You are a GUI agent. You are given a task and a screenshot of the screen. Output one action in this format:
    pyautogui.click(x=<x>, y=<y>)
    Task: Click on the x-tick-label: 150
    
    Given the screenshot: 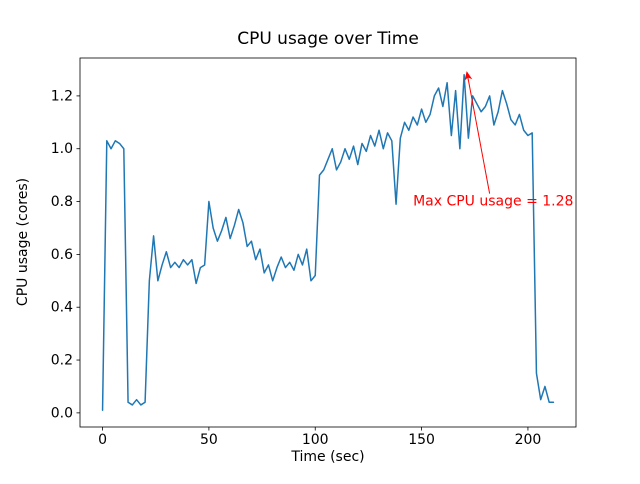 What is the action you would take?
    pyautogui.click(x=421, y=440)
    